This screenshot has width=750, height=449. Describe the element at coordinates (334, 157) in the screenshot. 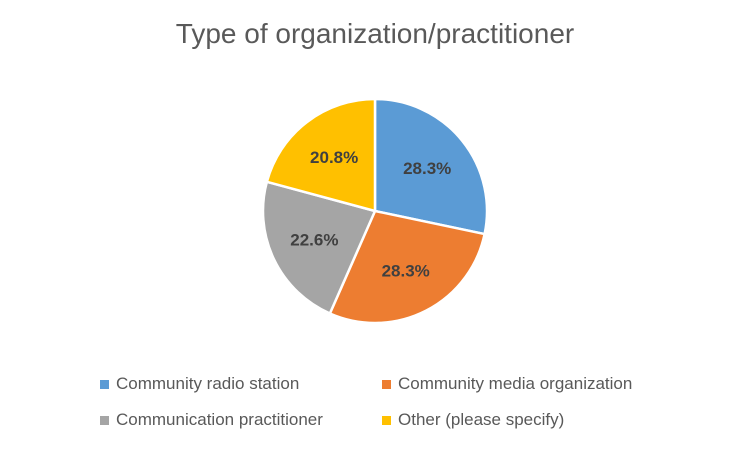

I see `data-label-3: 20.8%` at that location.